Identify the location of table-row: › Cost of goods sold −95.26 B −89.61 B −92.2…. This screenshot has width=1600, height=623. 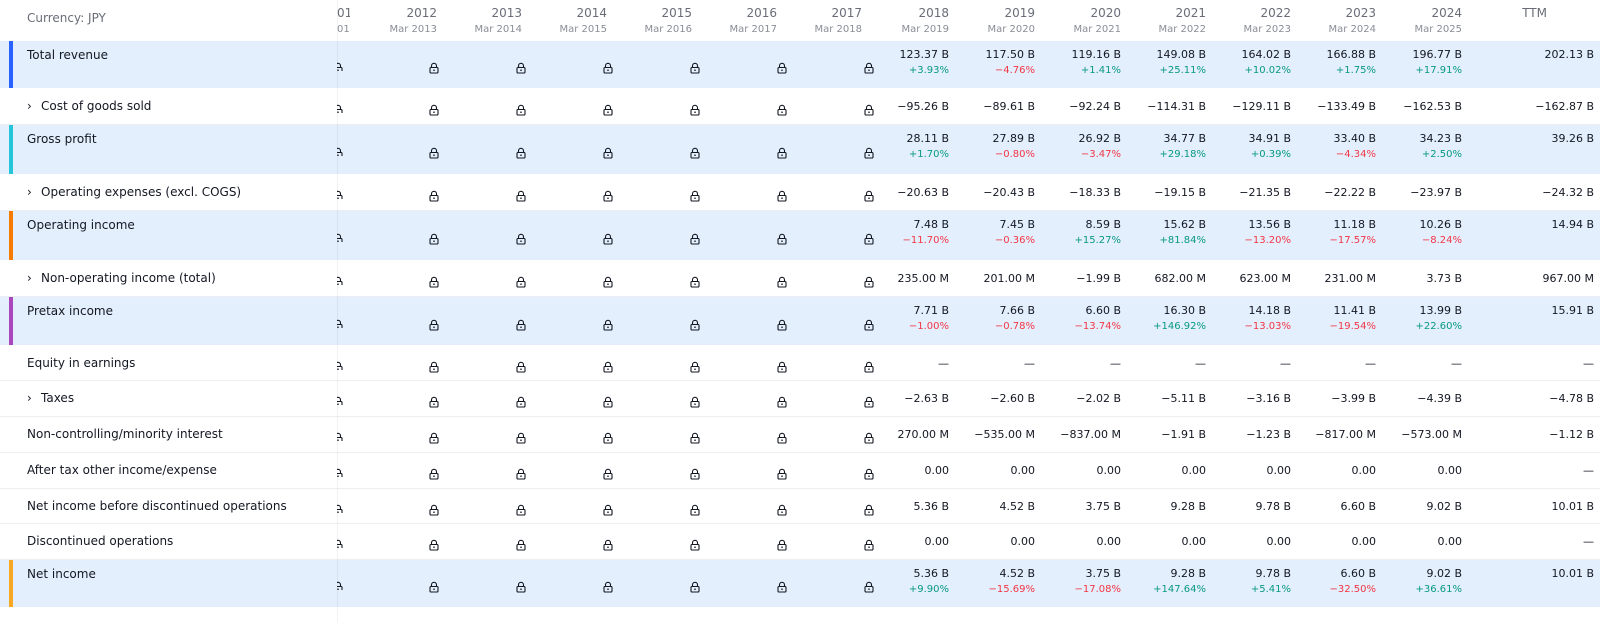
(800, 107).